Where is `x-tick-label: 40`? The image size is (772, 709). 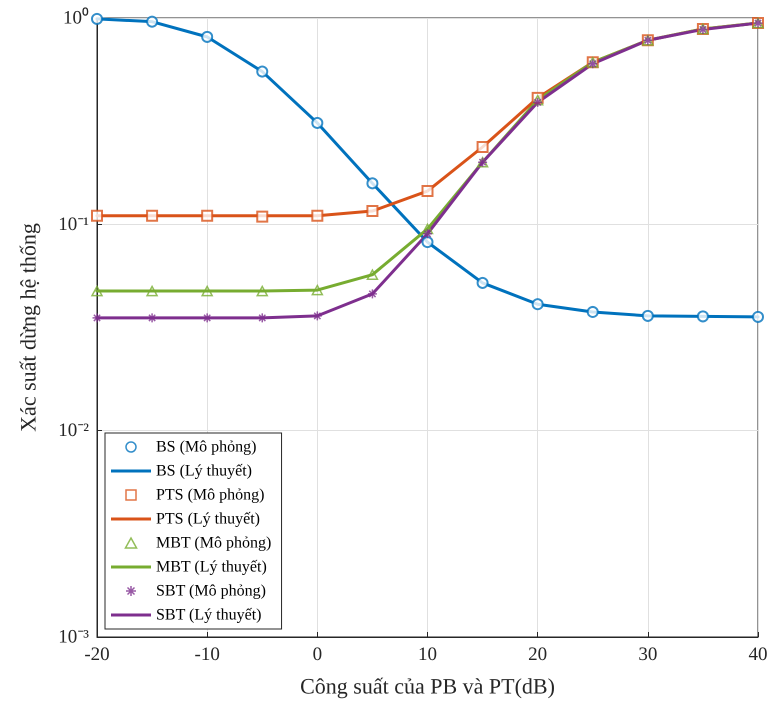 x-tick-label: 40 is located at coordinates (758, 654).